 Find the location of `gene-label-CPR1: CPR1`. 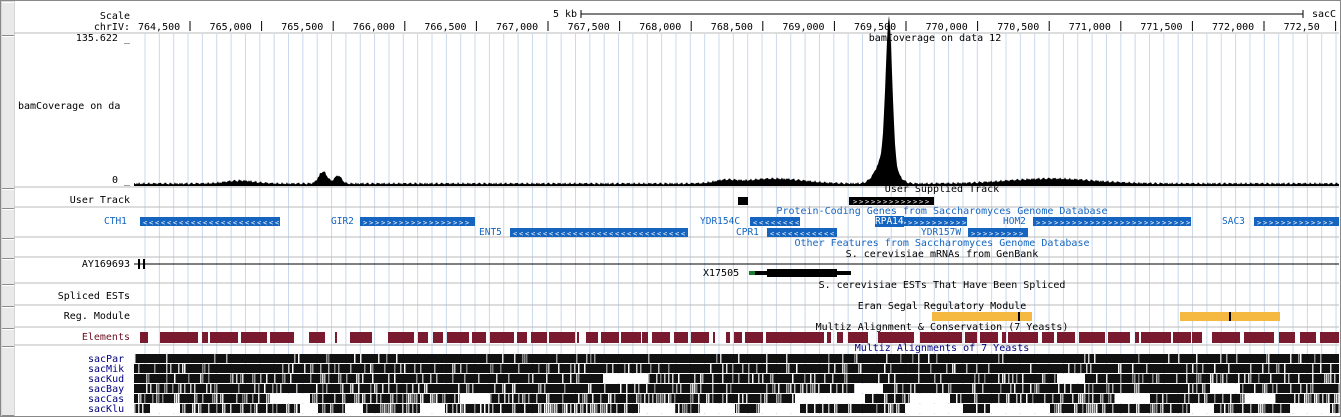

gene-label-CPR1: CPR1 is located at coordinates (747, 232).